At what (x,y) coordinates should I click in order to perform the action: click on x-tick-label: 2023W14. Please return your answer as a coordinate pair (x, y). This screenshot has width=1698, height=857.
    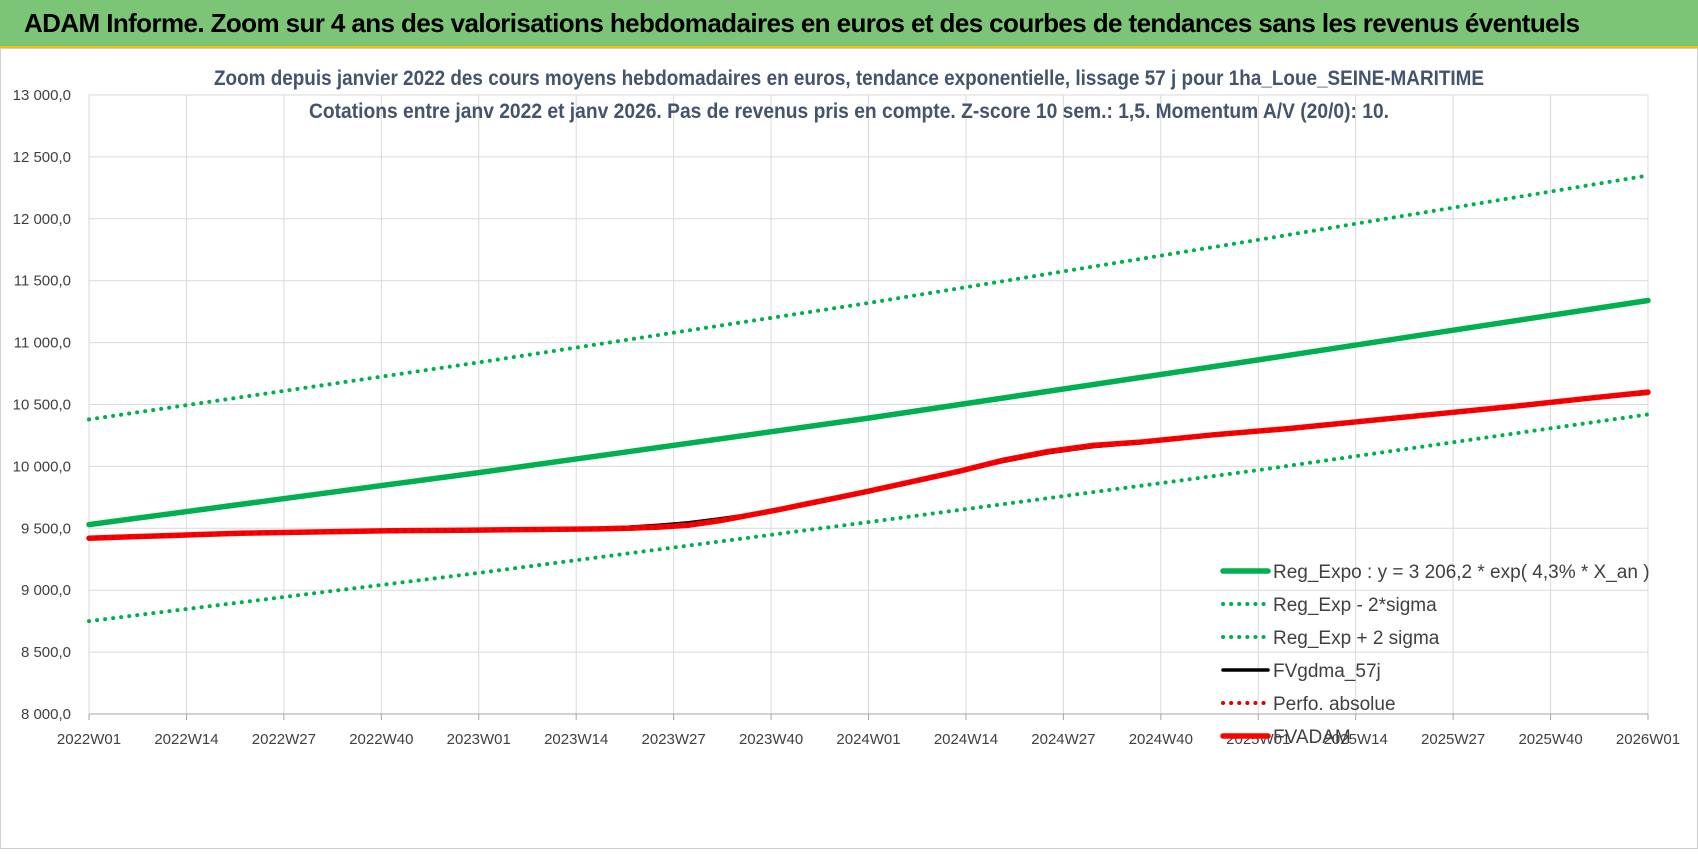
    Looking at the image, I should click on (576, 739).